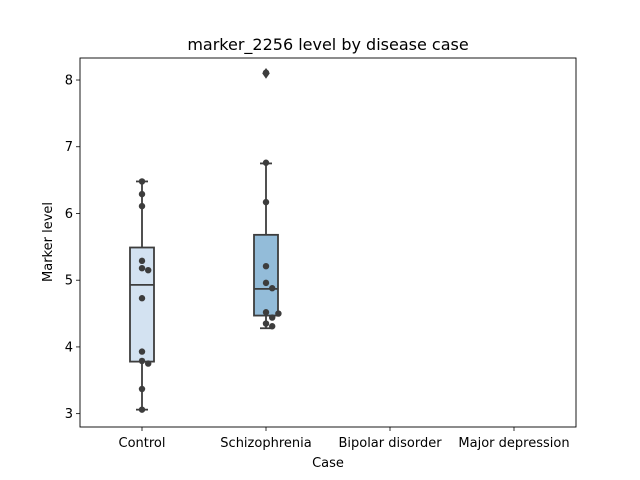  Describe the element at coordinates (69, 214) in the screenshot. I see `y-tick-label: 6` at that location.